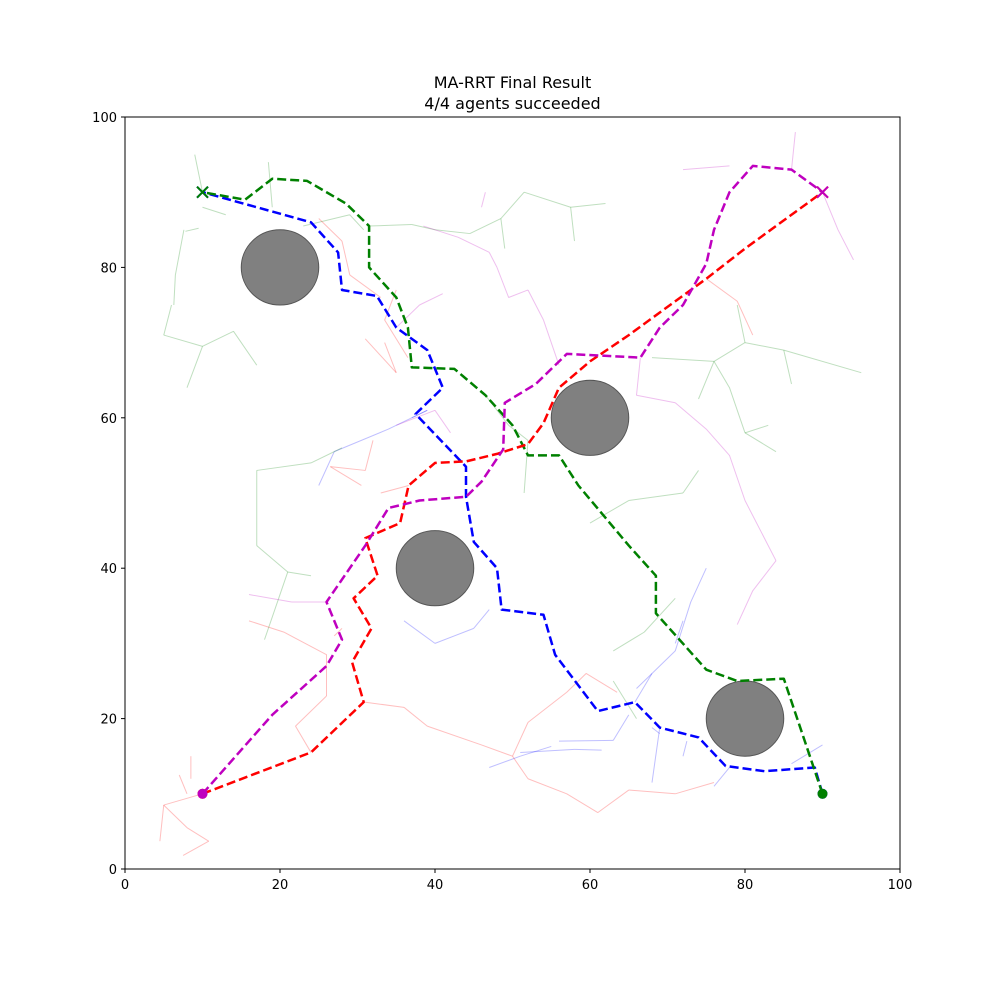  What do you see at coordinates (590, 885) in the screenshot?
I see `x-tick-label: 60` at bounding box center [590, 885].